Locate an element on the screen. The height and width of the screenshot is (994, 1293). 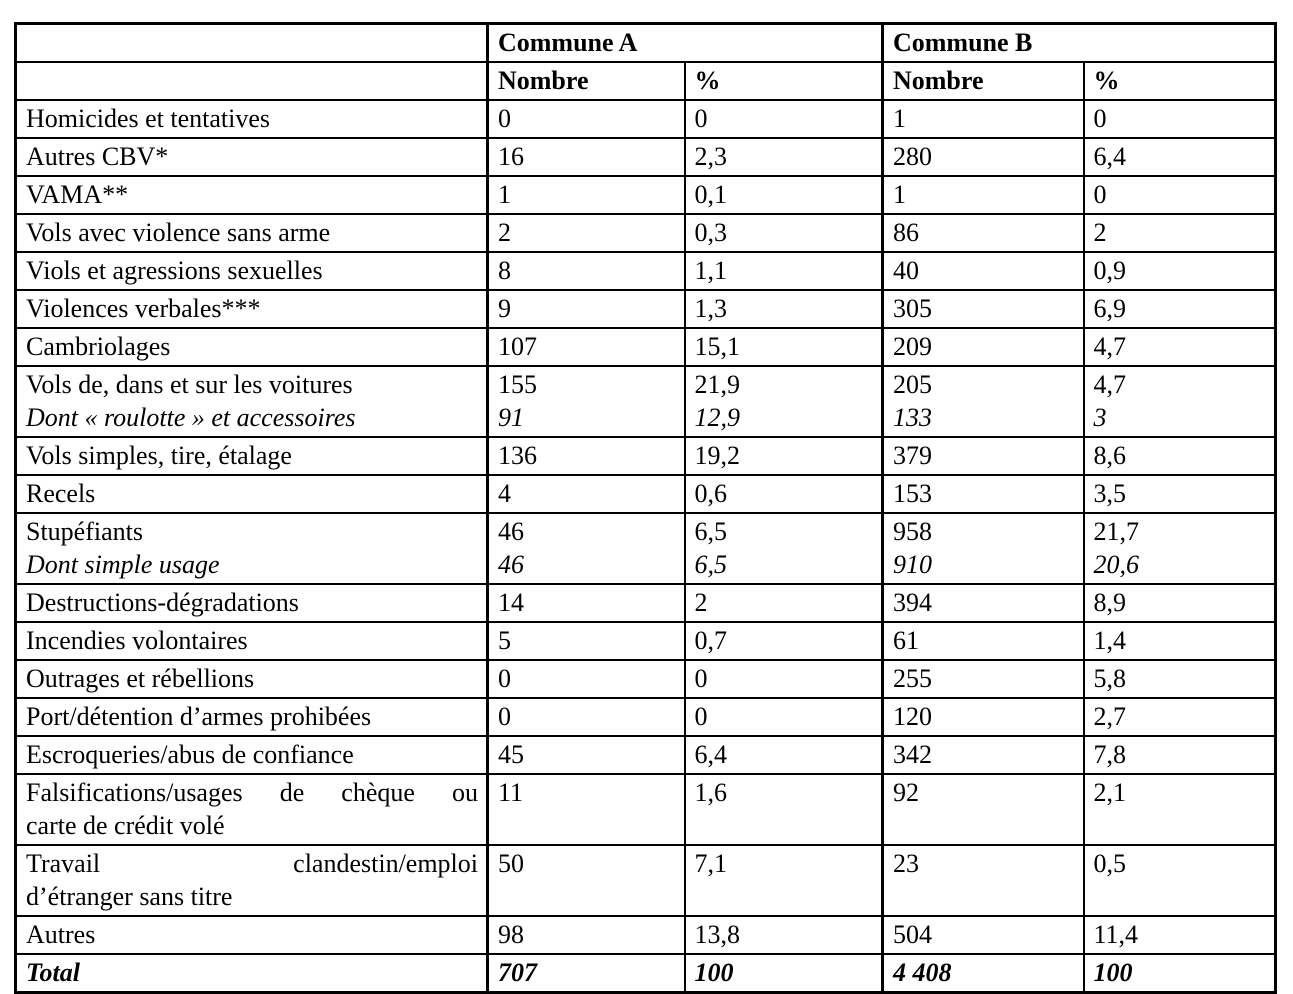
value-cell: 61 is located at coordinates (983, 641).